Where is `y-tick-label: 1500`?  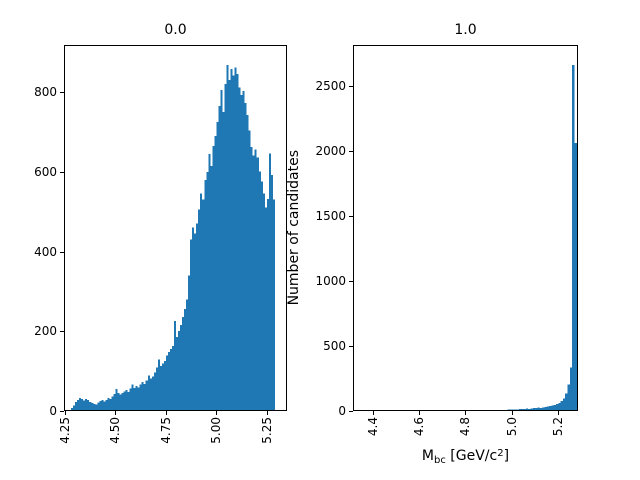
y-tick-label: 1500 is located at coordinates (330, 216).